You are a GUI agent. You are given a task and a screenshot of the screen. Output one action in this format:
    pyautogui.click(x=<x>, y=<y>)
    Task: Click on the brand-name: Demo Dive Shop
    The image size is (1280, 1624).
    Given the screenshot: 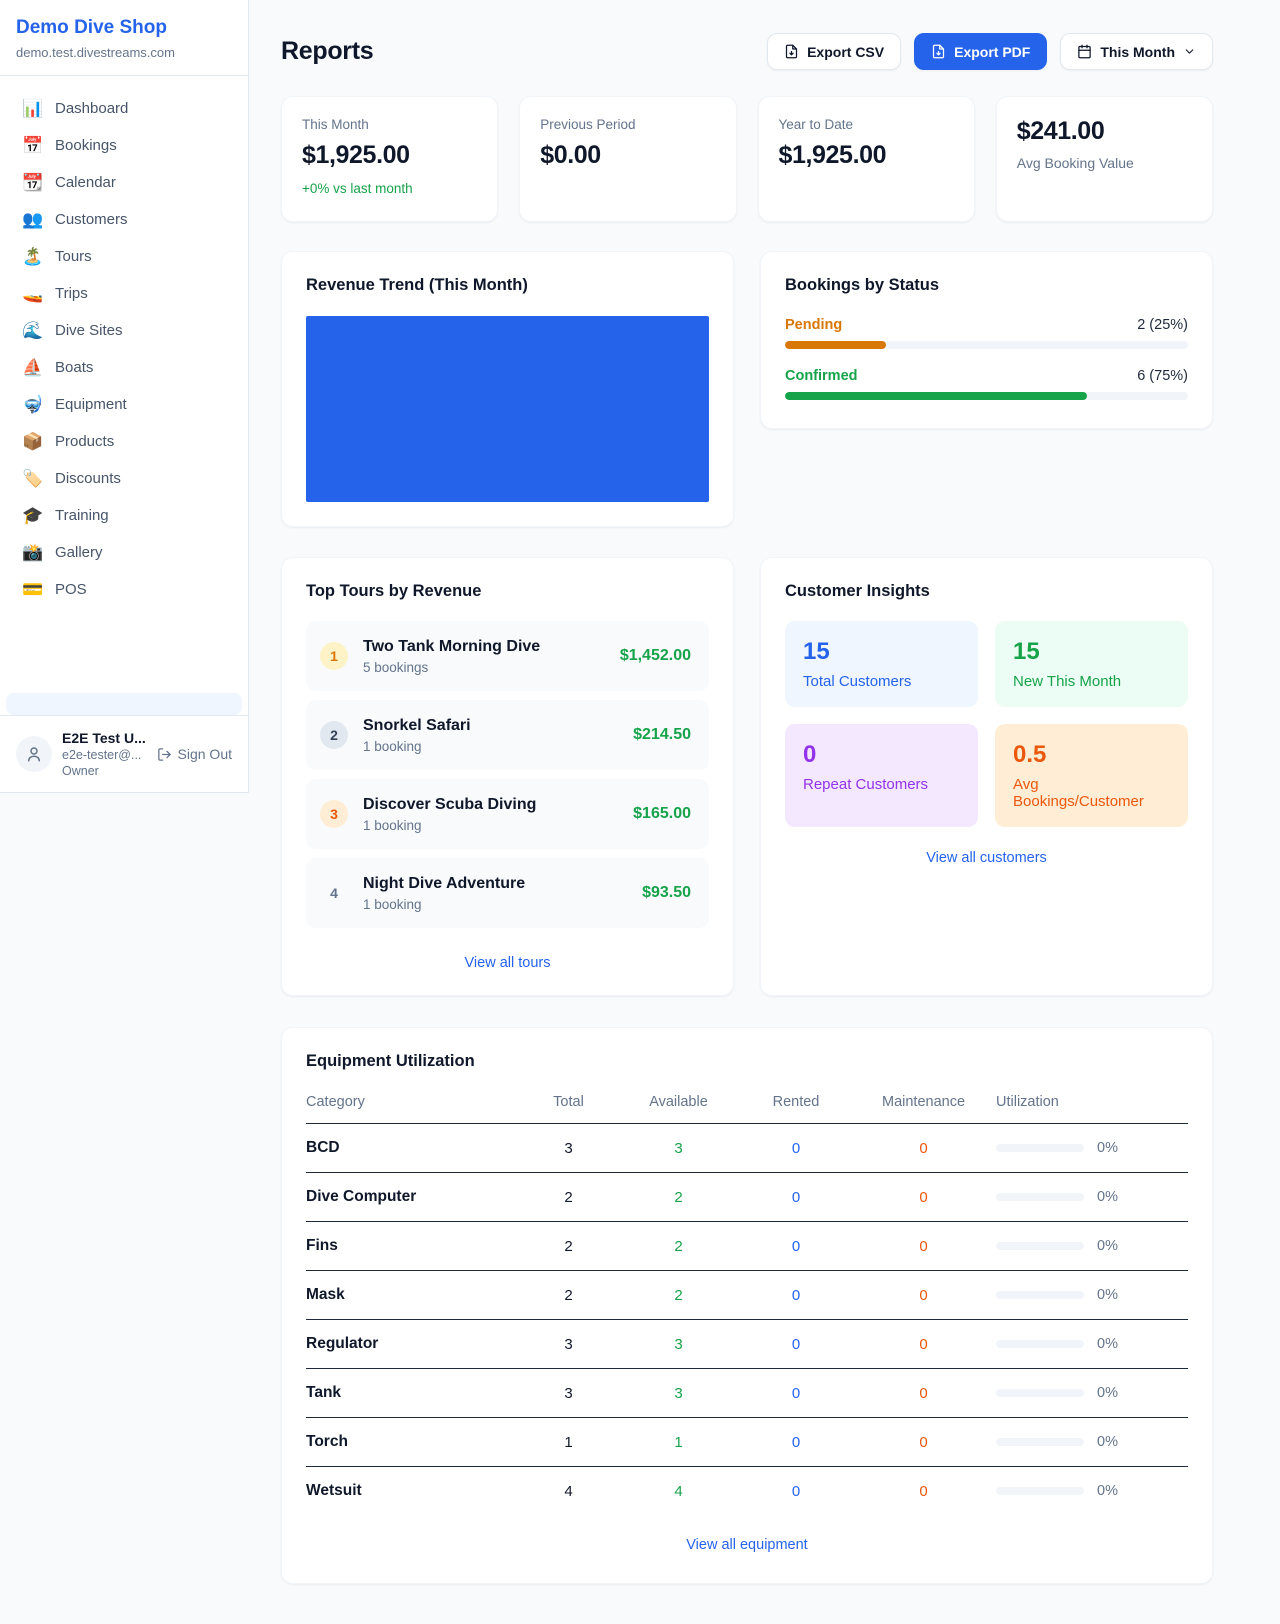 What is the action you would take?
    pyautogui.click(x=91, y=27)
    